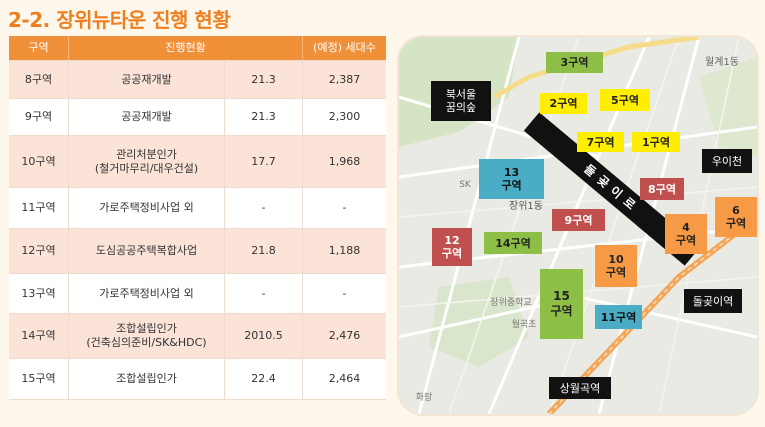 The width and height of the screenshot is (765, 427). I want to click on zone-15-number: 15, so click(561, 296).